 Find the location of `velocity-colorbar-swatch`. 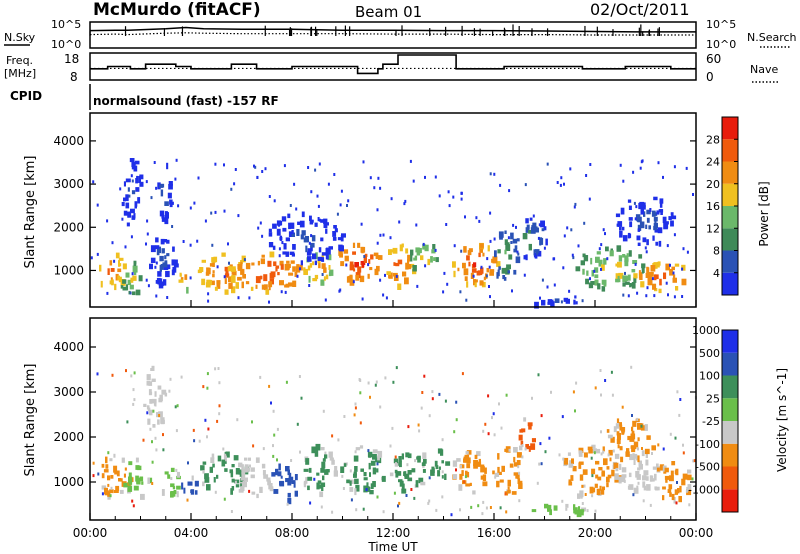

velocity-colorbar-swatch is located at coordinates (730, 500).